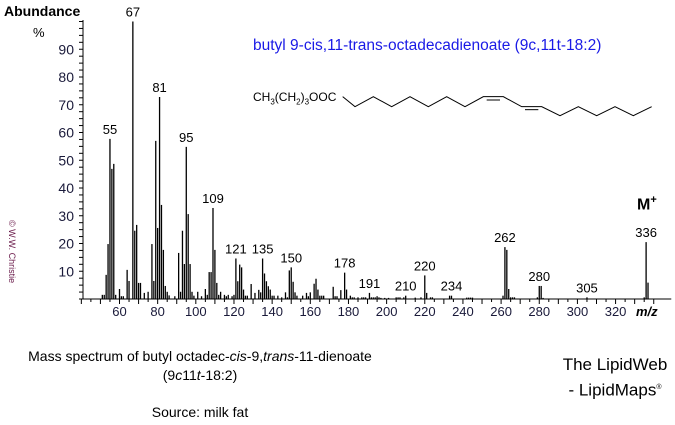 This screenshot has width=675, height=425. What do you see at coordinates (291, 257) in the screenshot?
I see `peak-label: 150` at bounding box center [291, 257].